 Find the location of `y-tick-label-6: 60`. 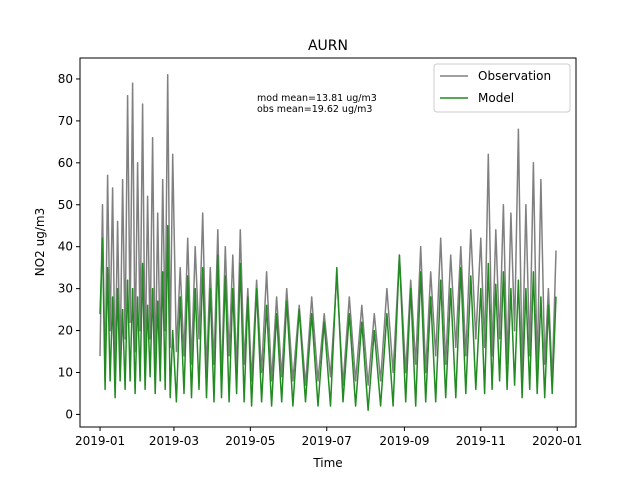

y-tick-label-6: 60 is located at coordinates (65, 163).